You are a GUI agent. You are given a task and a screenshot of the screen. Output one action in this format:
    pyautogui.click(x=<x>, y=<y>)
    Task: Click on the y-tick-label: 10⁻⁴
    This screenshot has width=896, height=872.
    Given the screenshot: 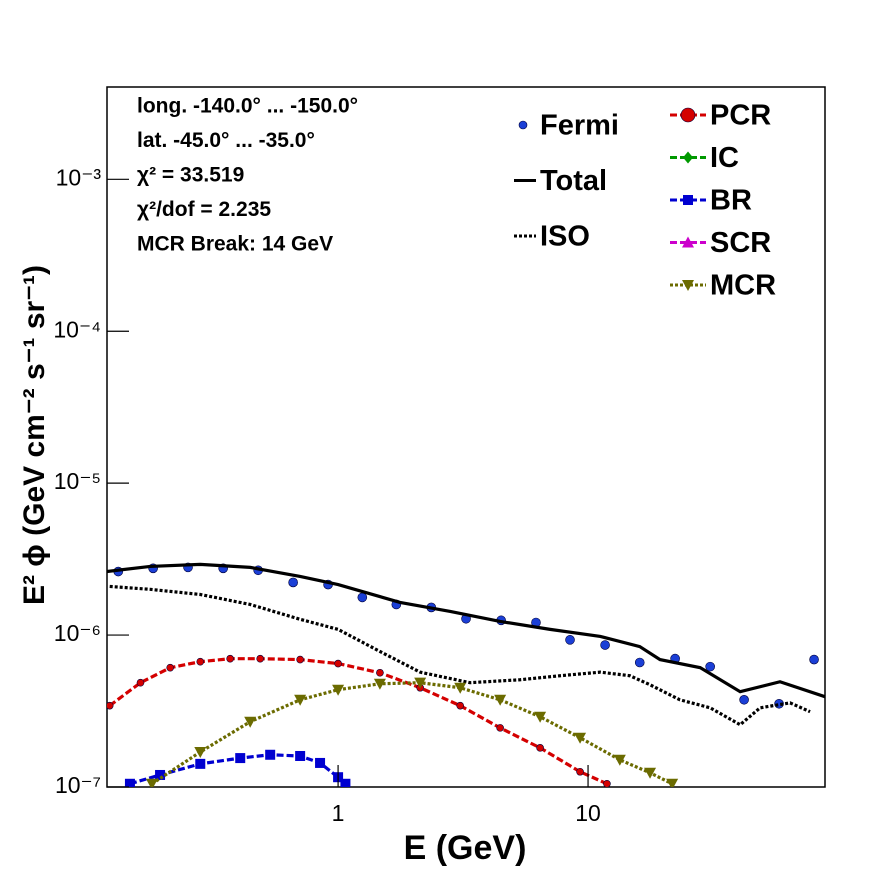 What is the action you would take?
    pyautogui.click(x=77, y=329)
    